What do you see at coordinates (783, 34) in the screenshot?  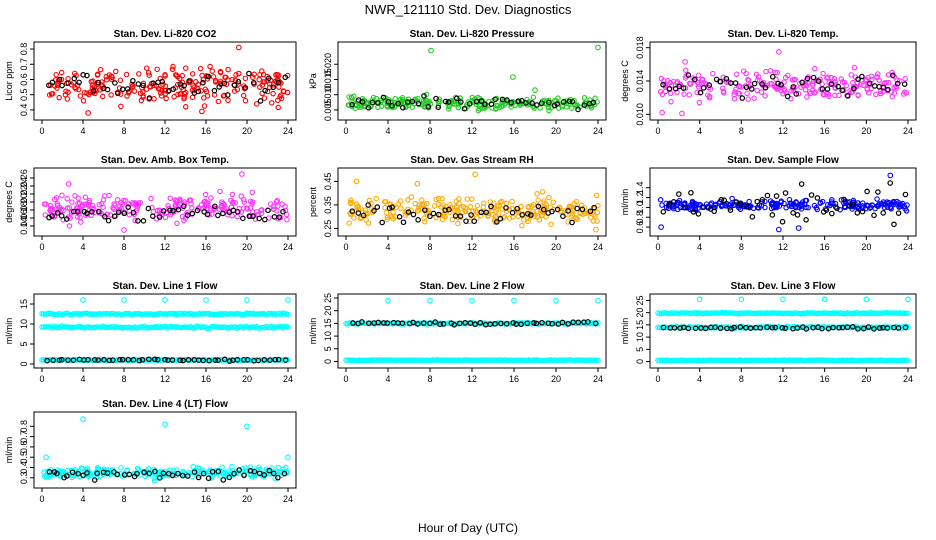 I see `panel-title: Stan. Dev. Li-820 Temp.` at bounding box center [783, 34].